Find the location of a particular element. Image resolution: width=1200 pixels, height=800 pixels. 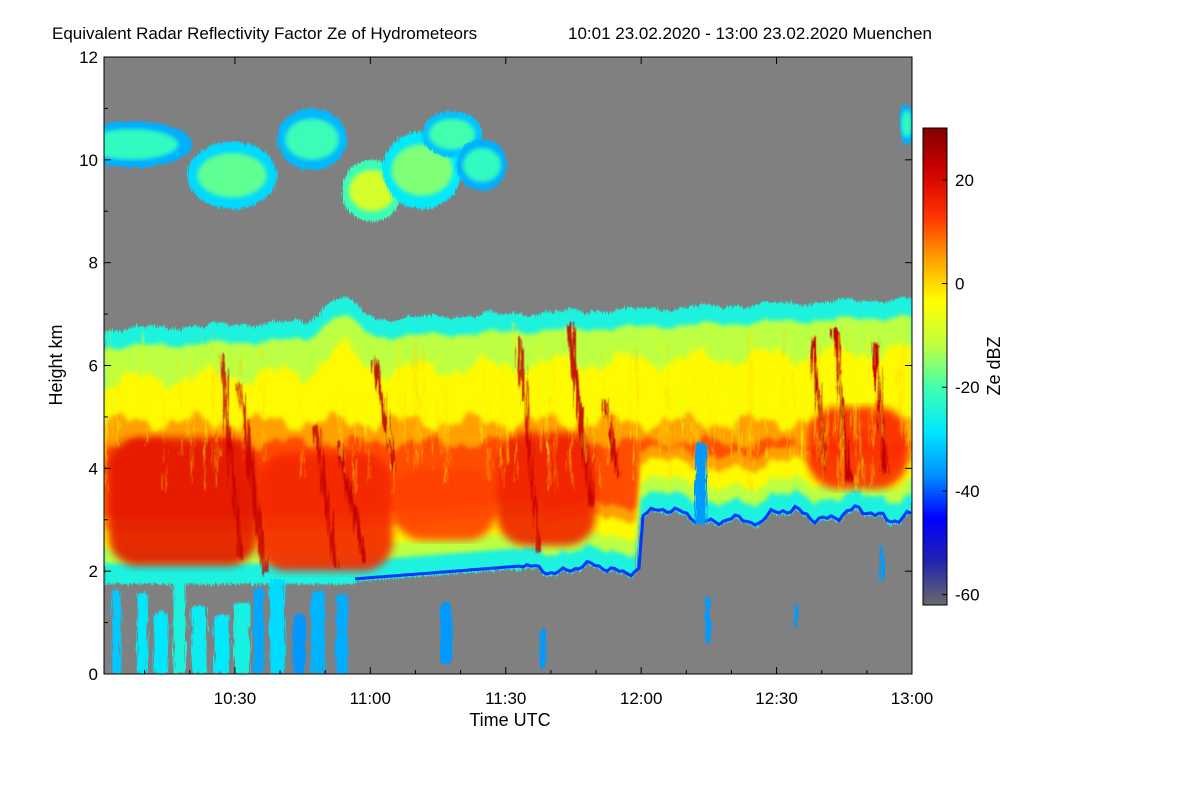

y-tick-label: 6 is located at coordinates (93, 366).